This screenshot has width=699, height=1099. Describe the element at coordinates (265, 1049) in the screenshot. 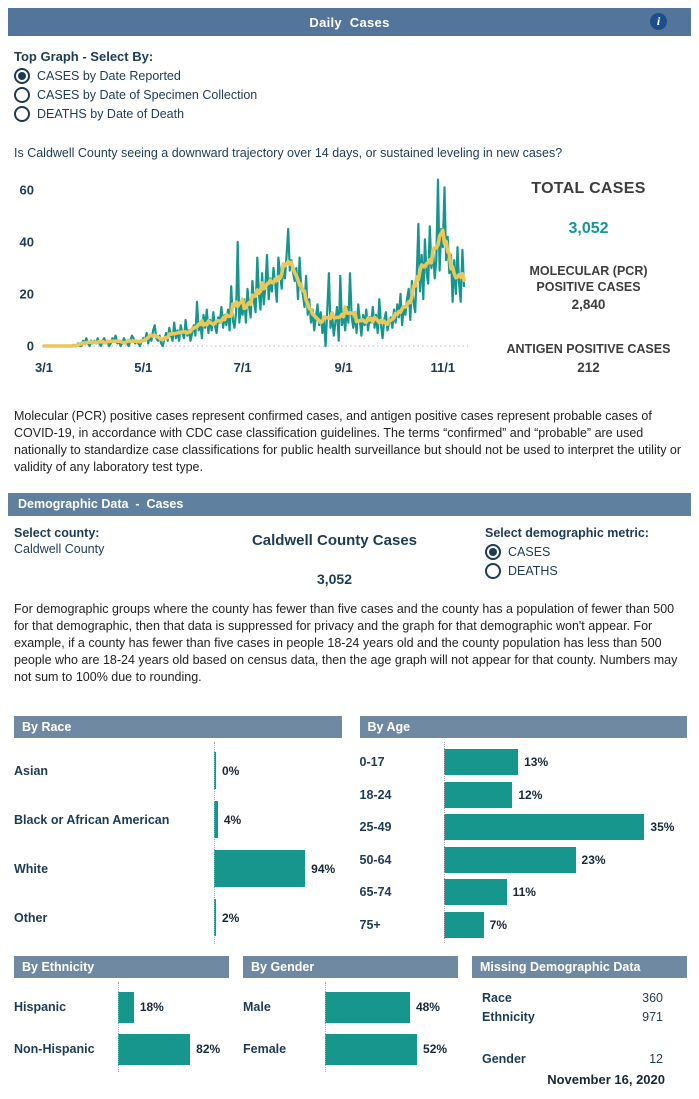

I see `bar-category-label: Female` at that location.